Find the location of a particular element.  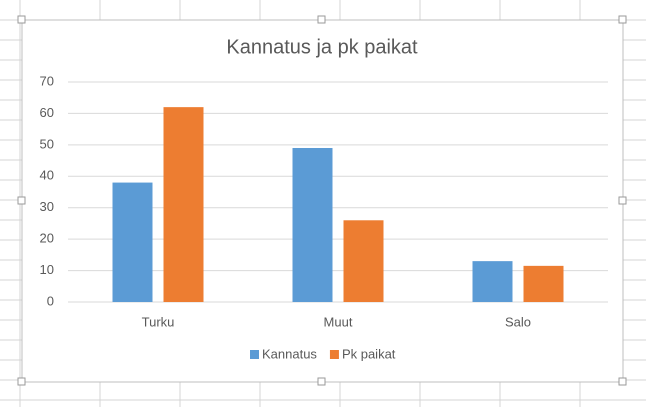

legend-label: Kannatus is located at coordinates (289, 353).